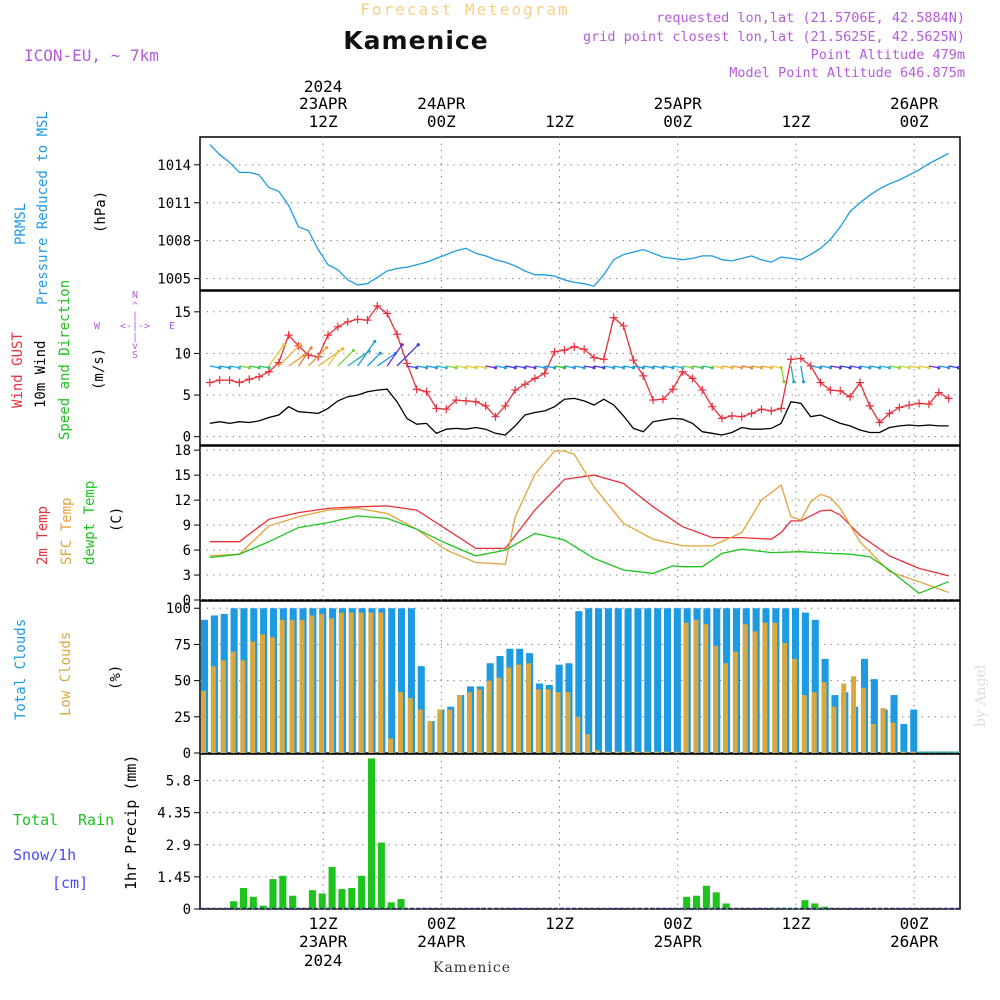 Image resolution: width=1000 pixels, height=1000 pixels. Describe the element at coordinates (182, 645) in the screenshot. I see `clouds-ytick-label: 75` at that location.